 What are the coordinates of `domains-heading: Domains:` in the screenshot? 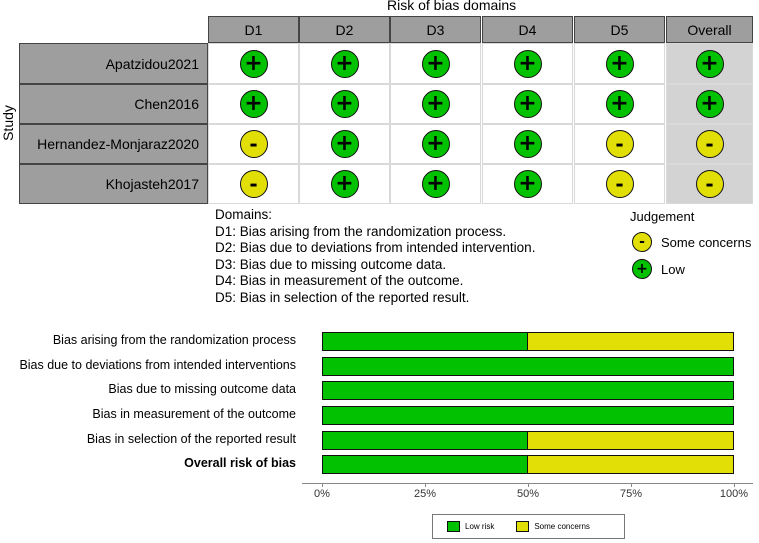 It's located at (244, 214).